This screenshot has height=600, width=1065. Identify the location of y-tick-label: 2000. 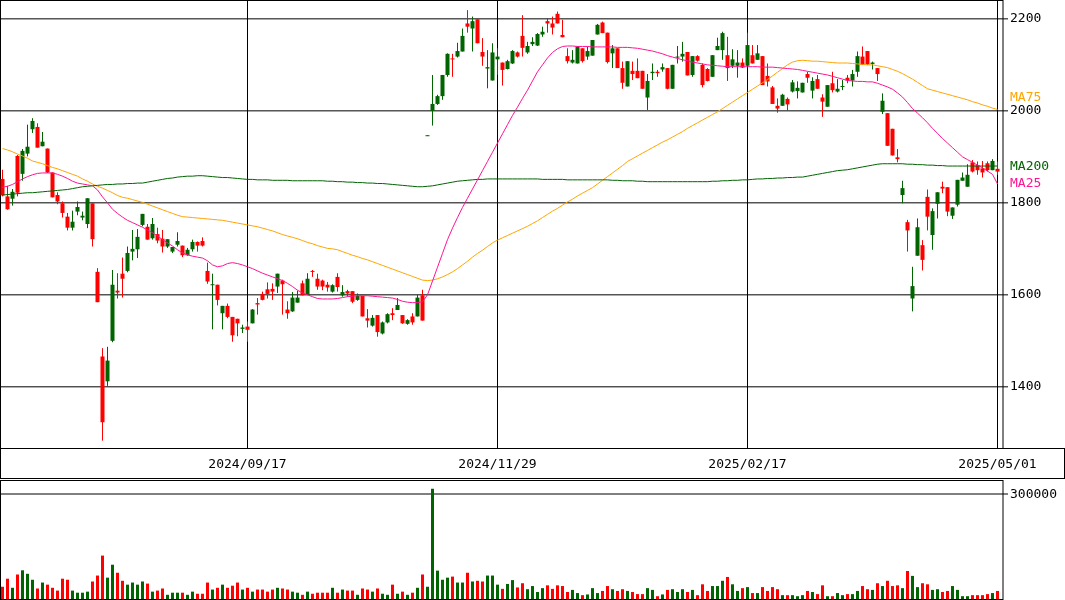
(1026, 110).